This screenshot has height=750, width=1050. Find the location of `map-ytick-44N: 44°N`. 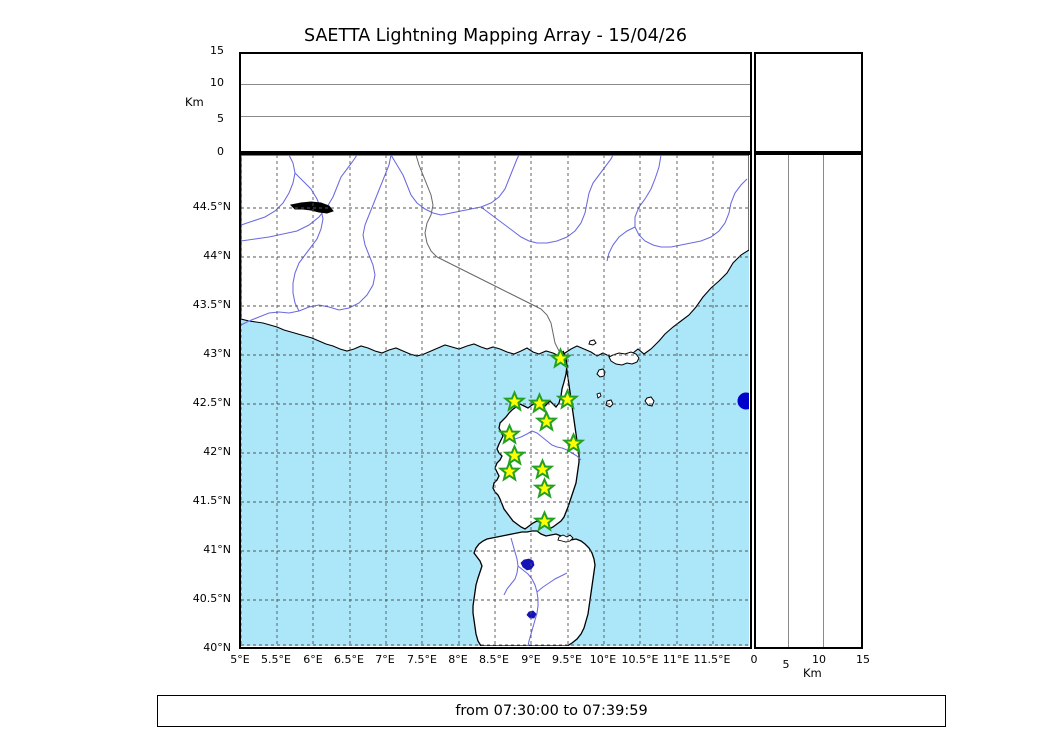

map-ytick-44N: 44°N is located at coordinates (217, 255).